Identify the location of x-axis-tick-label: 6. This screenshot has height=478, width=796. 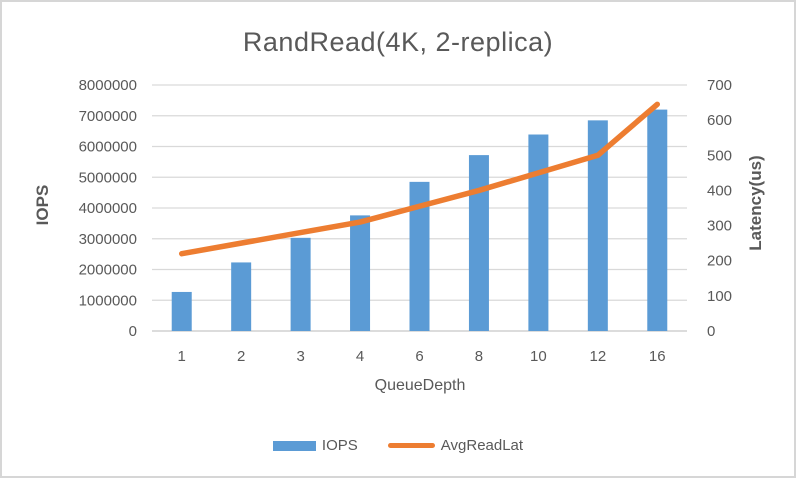
(419, 356).